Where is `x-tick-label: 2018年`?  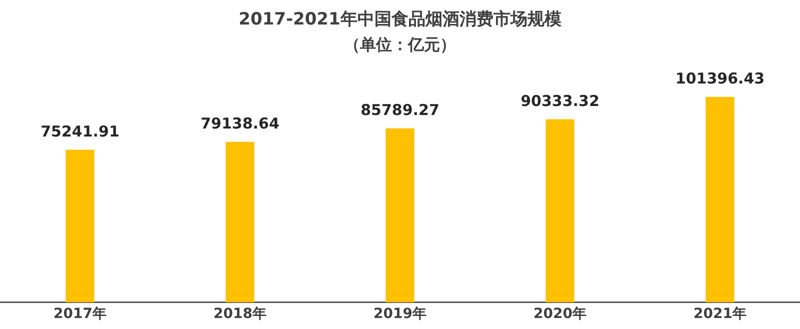 x-tick-label: 2018年 is located at coordinates (240, 314).